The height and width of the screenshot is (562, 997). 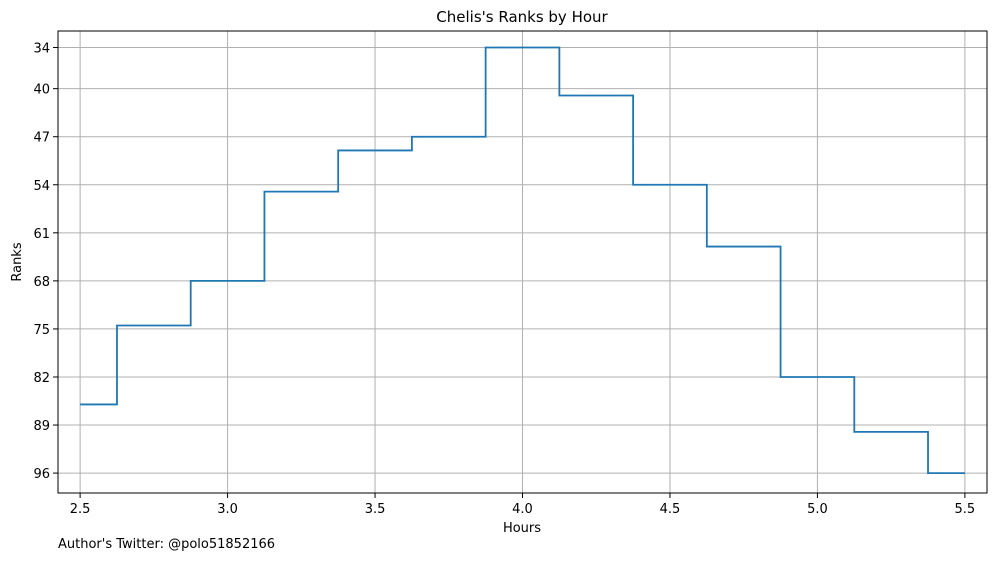 I want to click on y-axis: 34 40 47 54 61 68 75 82 89 96, so click(x=45, y=261).